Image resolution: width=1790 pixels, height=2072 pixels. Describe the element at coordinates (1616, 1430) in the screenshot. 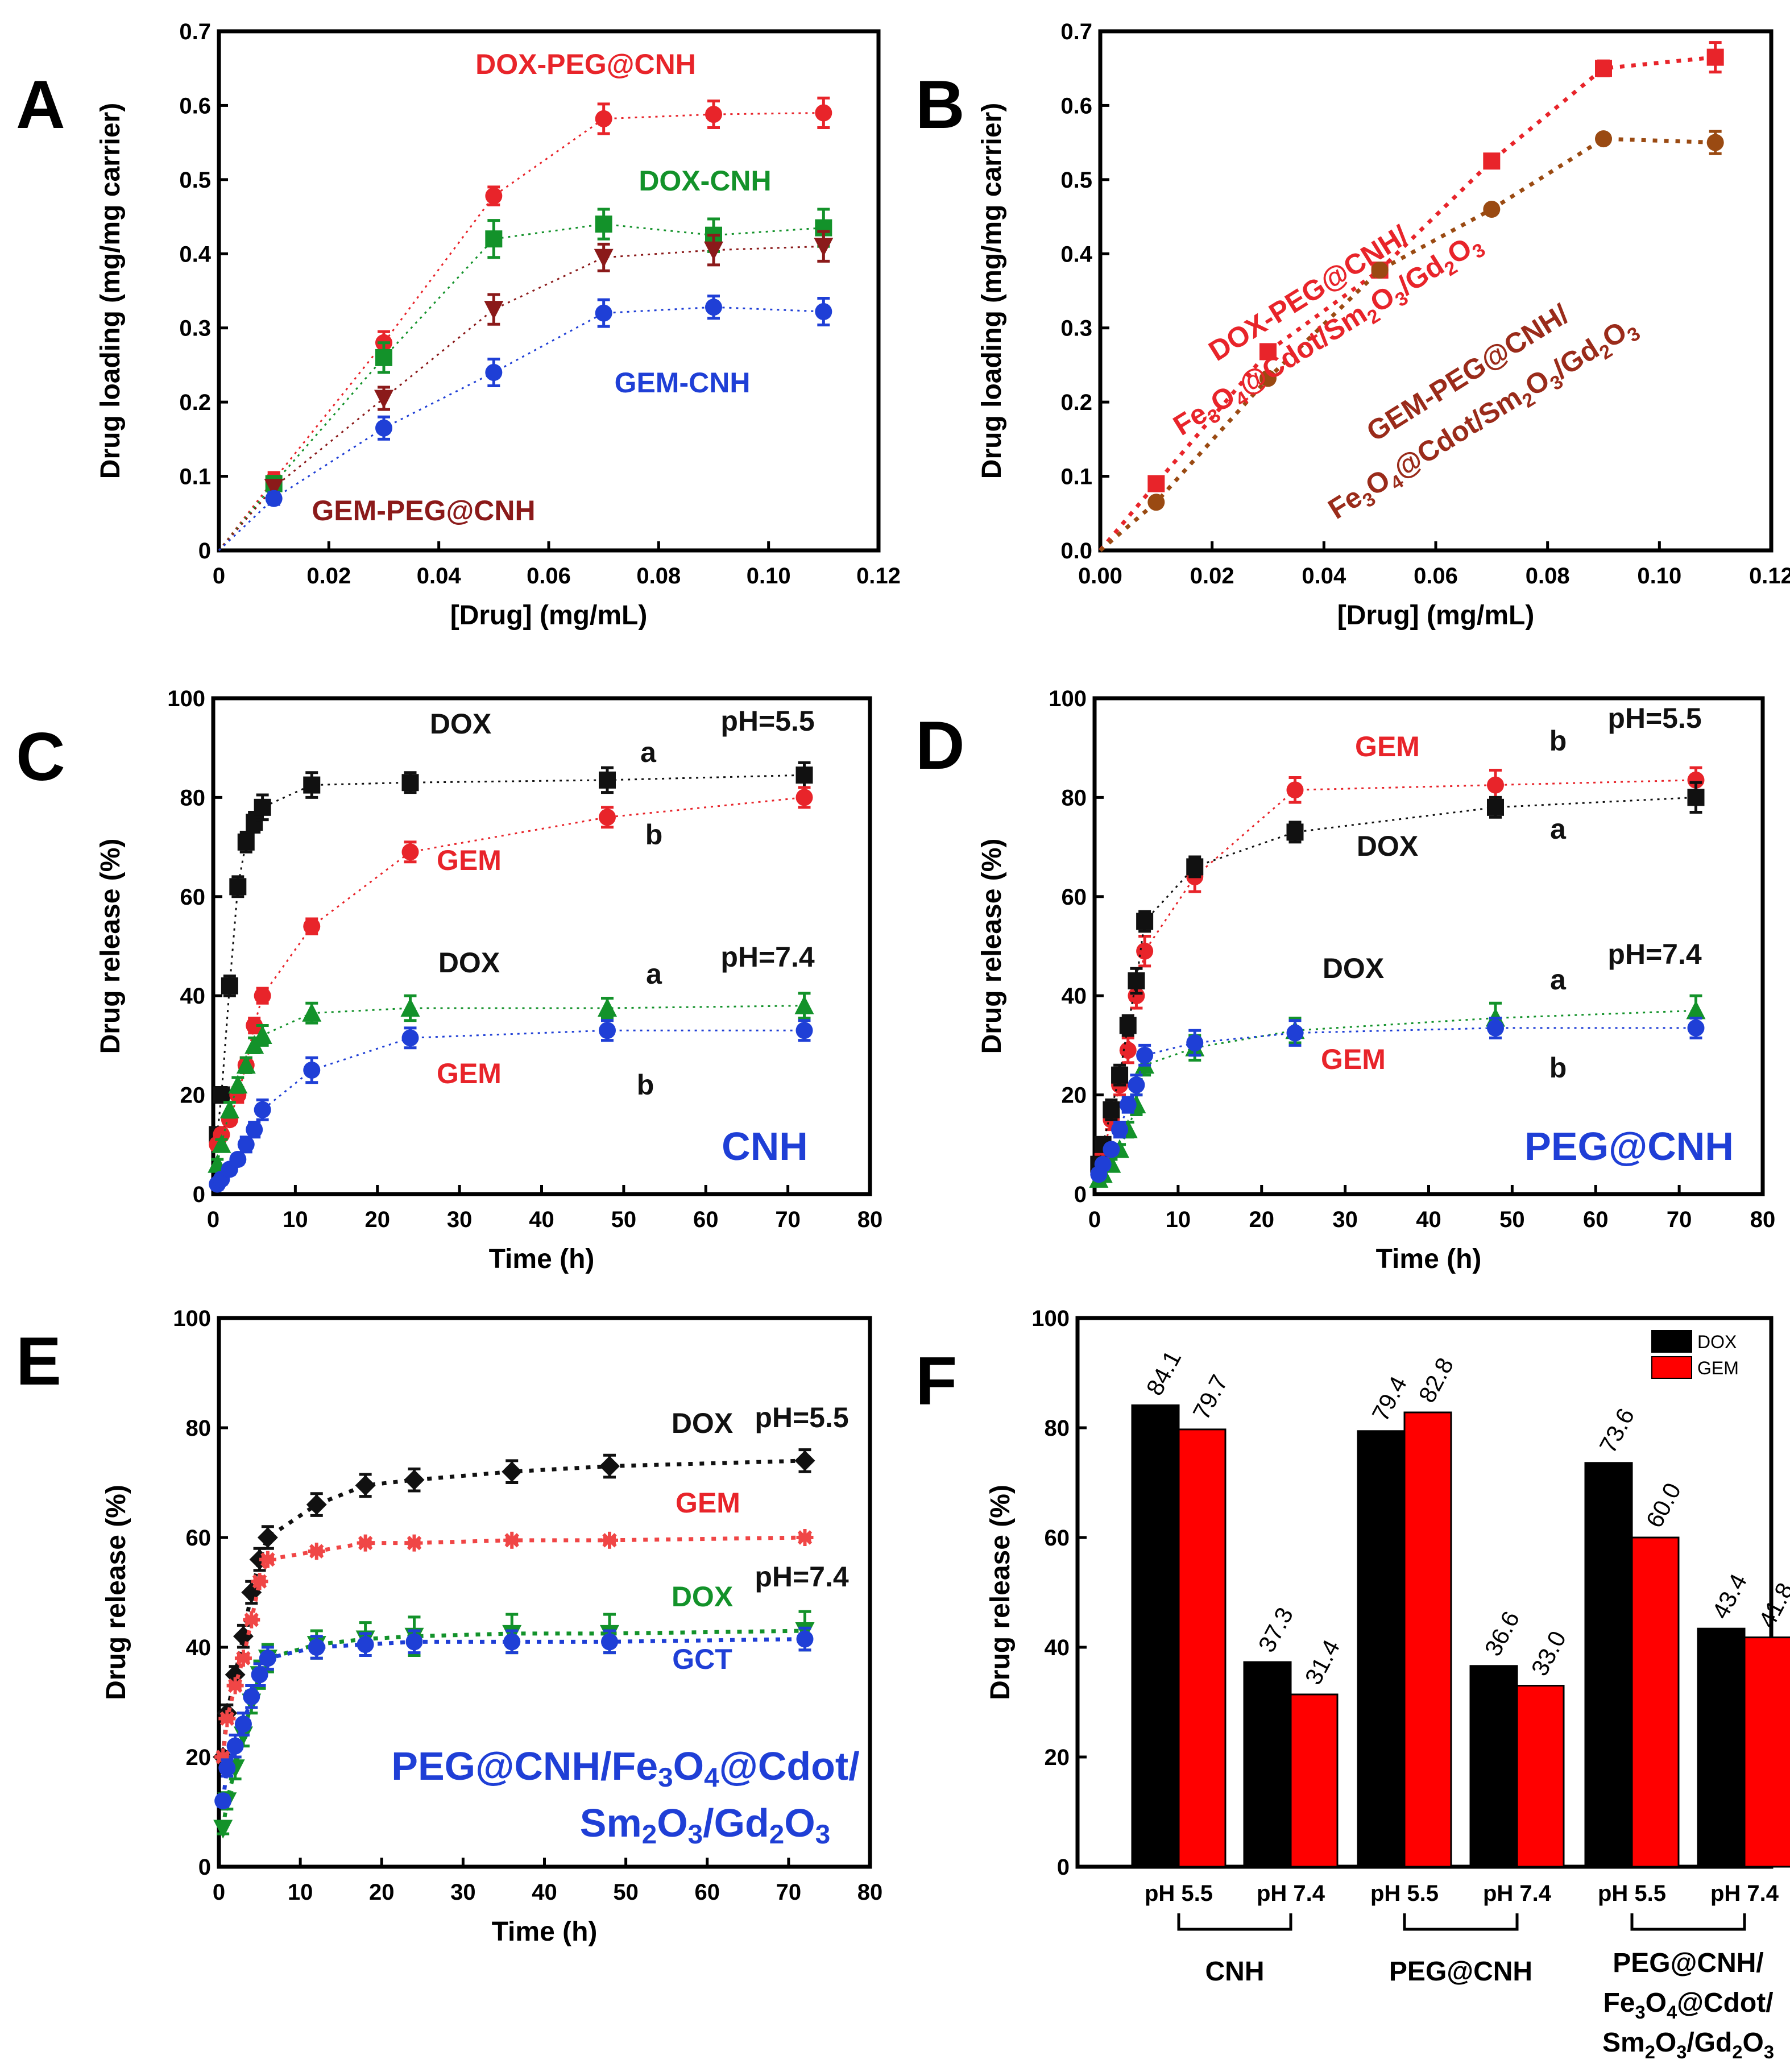

I see `bar-value-label: 73.6` at that location.